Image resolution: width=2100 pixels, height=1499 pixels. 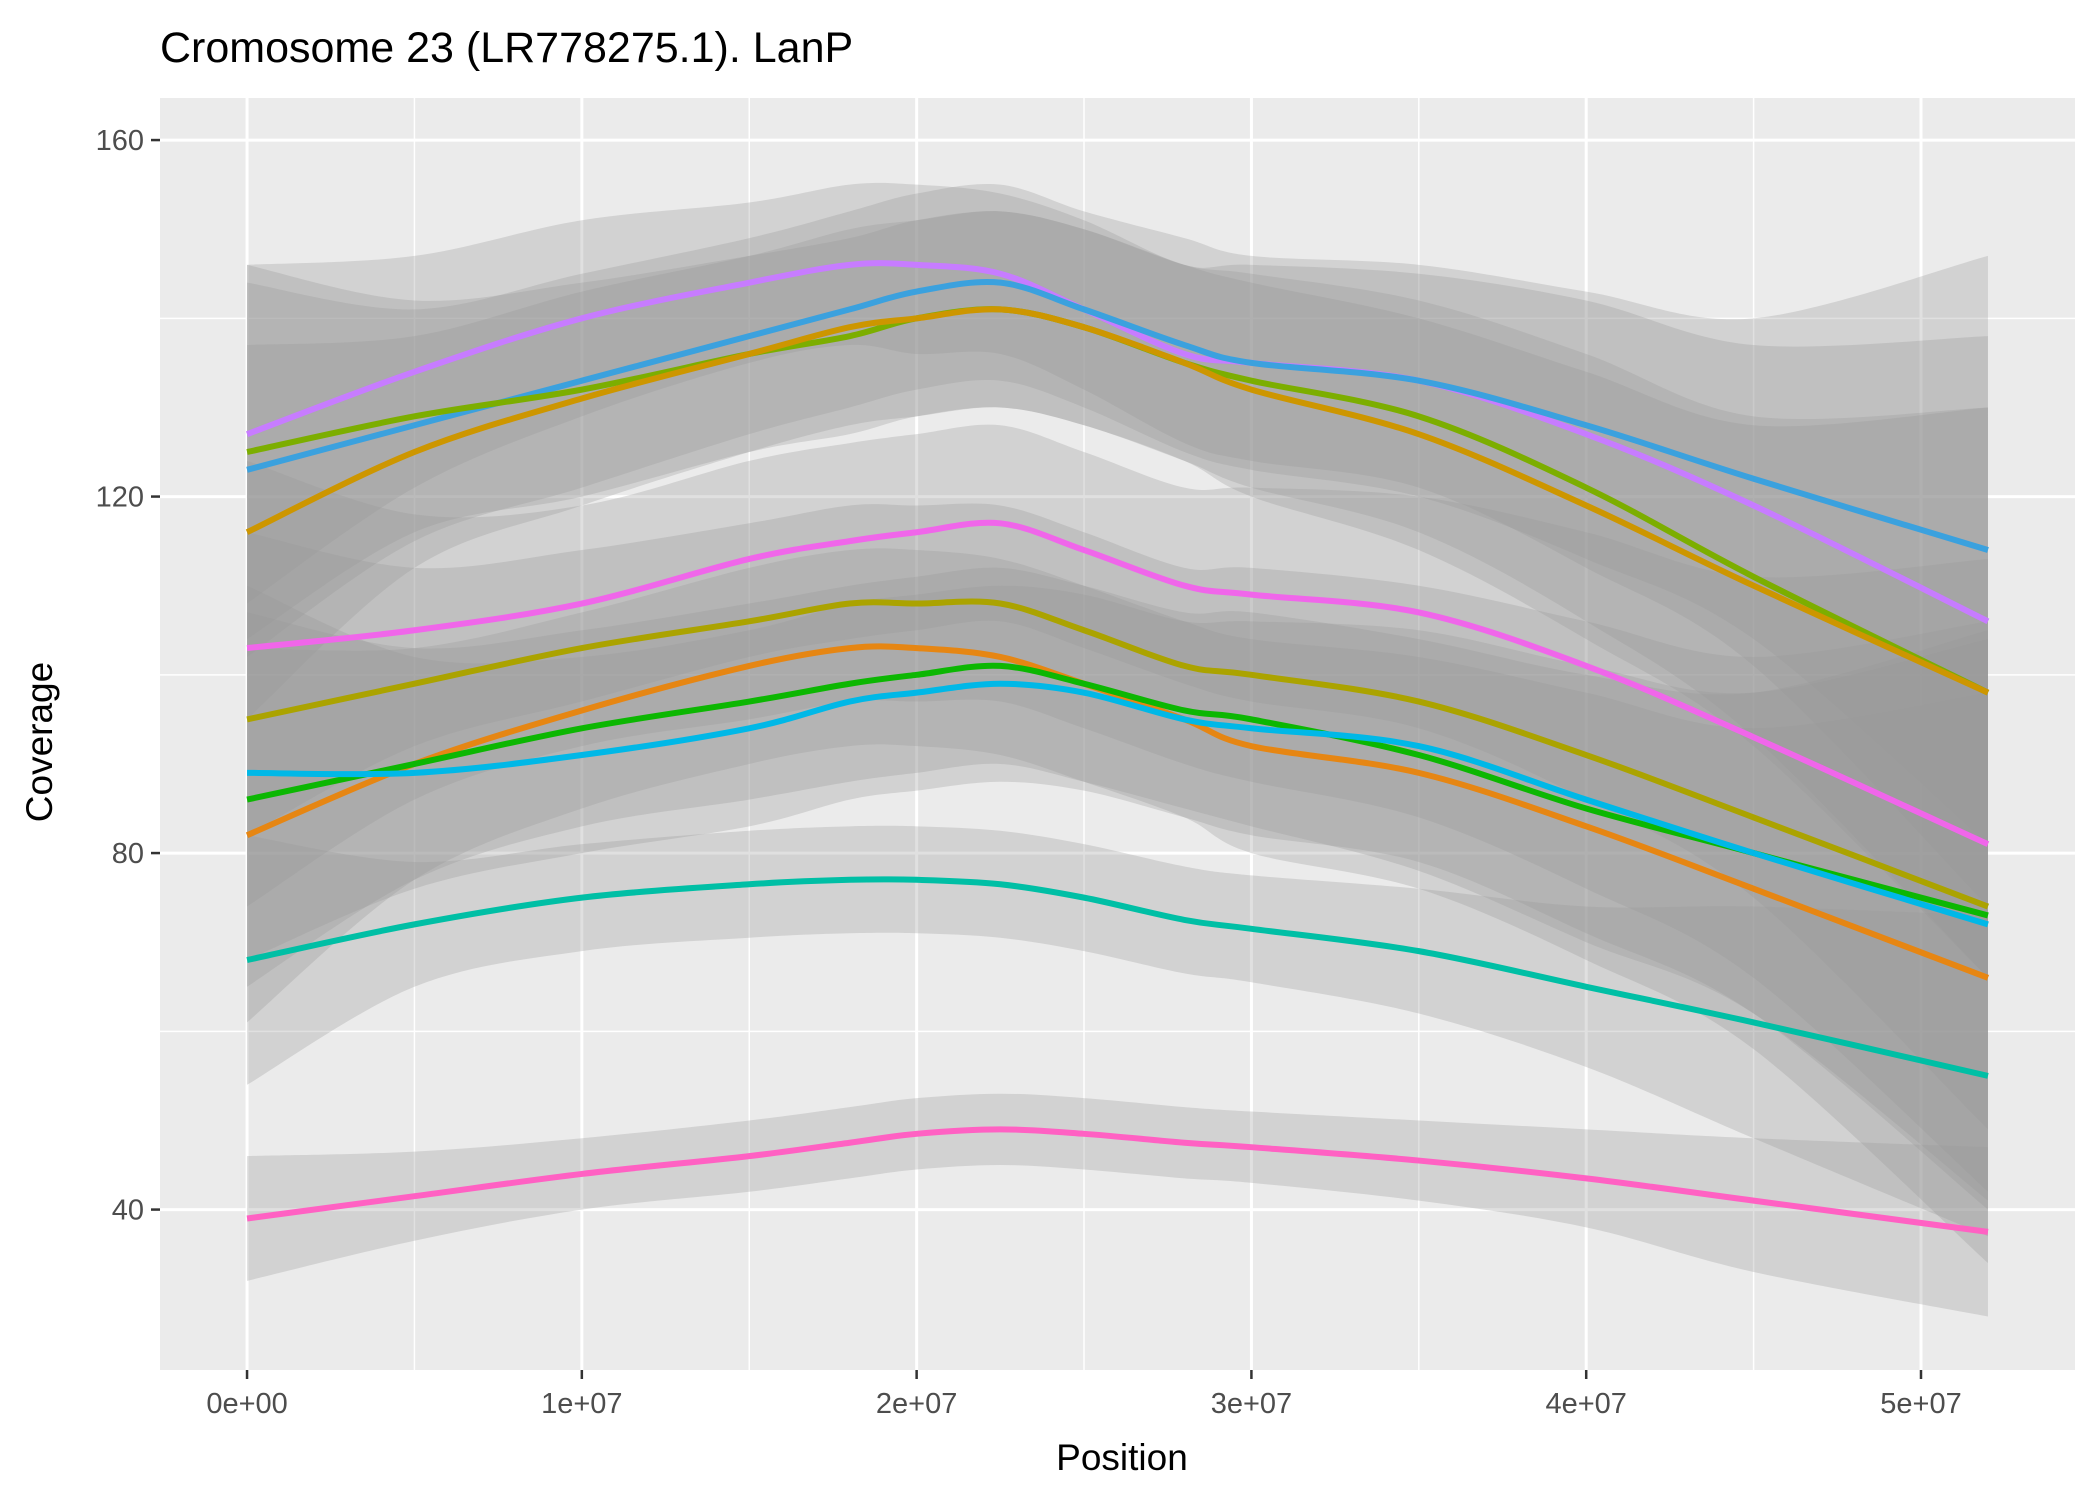 What do you see at coordinates (916, 1404) in the screenshot?
I see `x-tick-label: 2e+07` at bounding box center [916, 1404].